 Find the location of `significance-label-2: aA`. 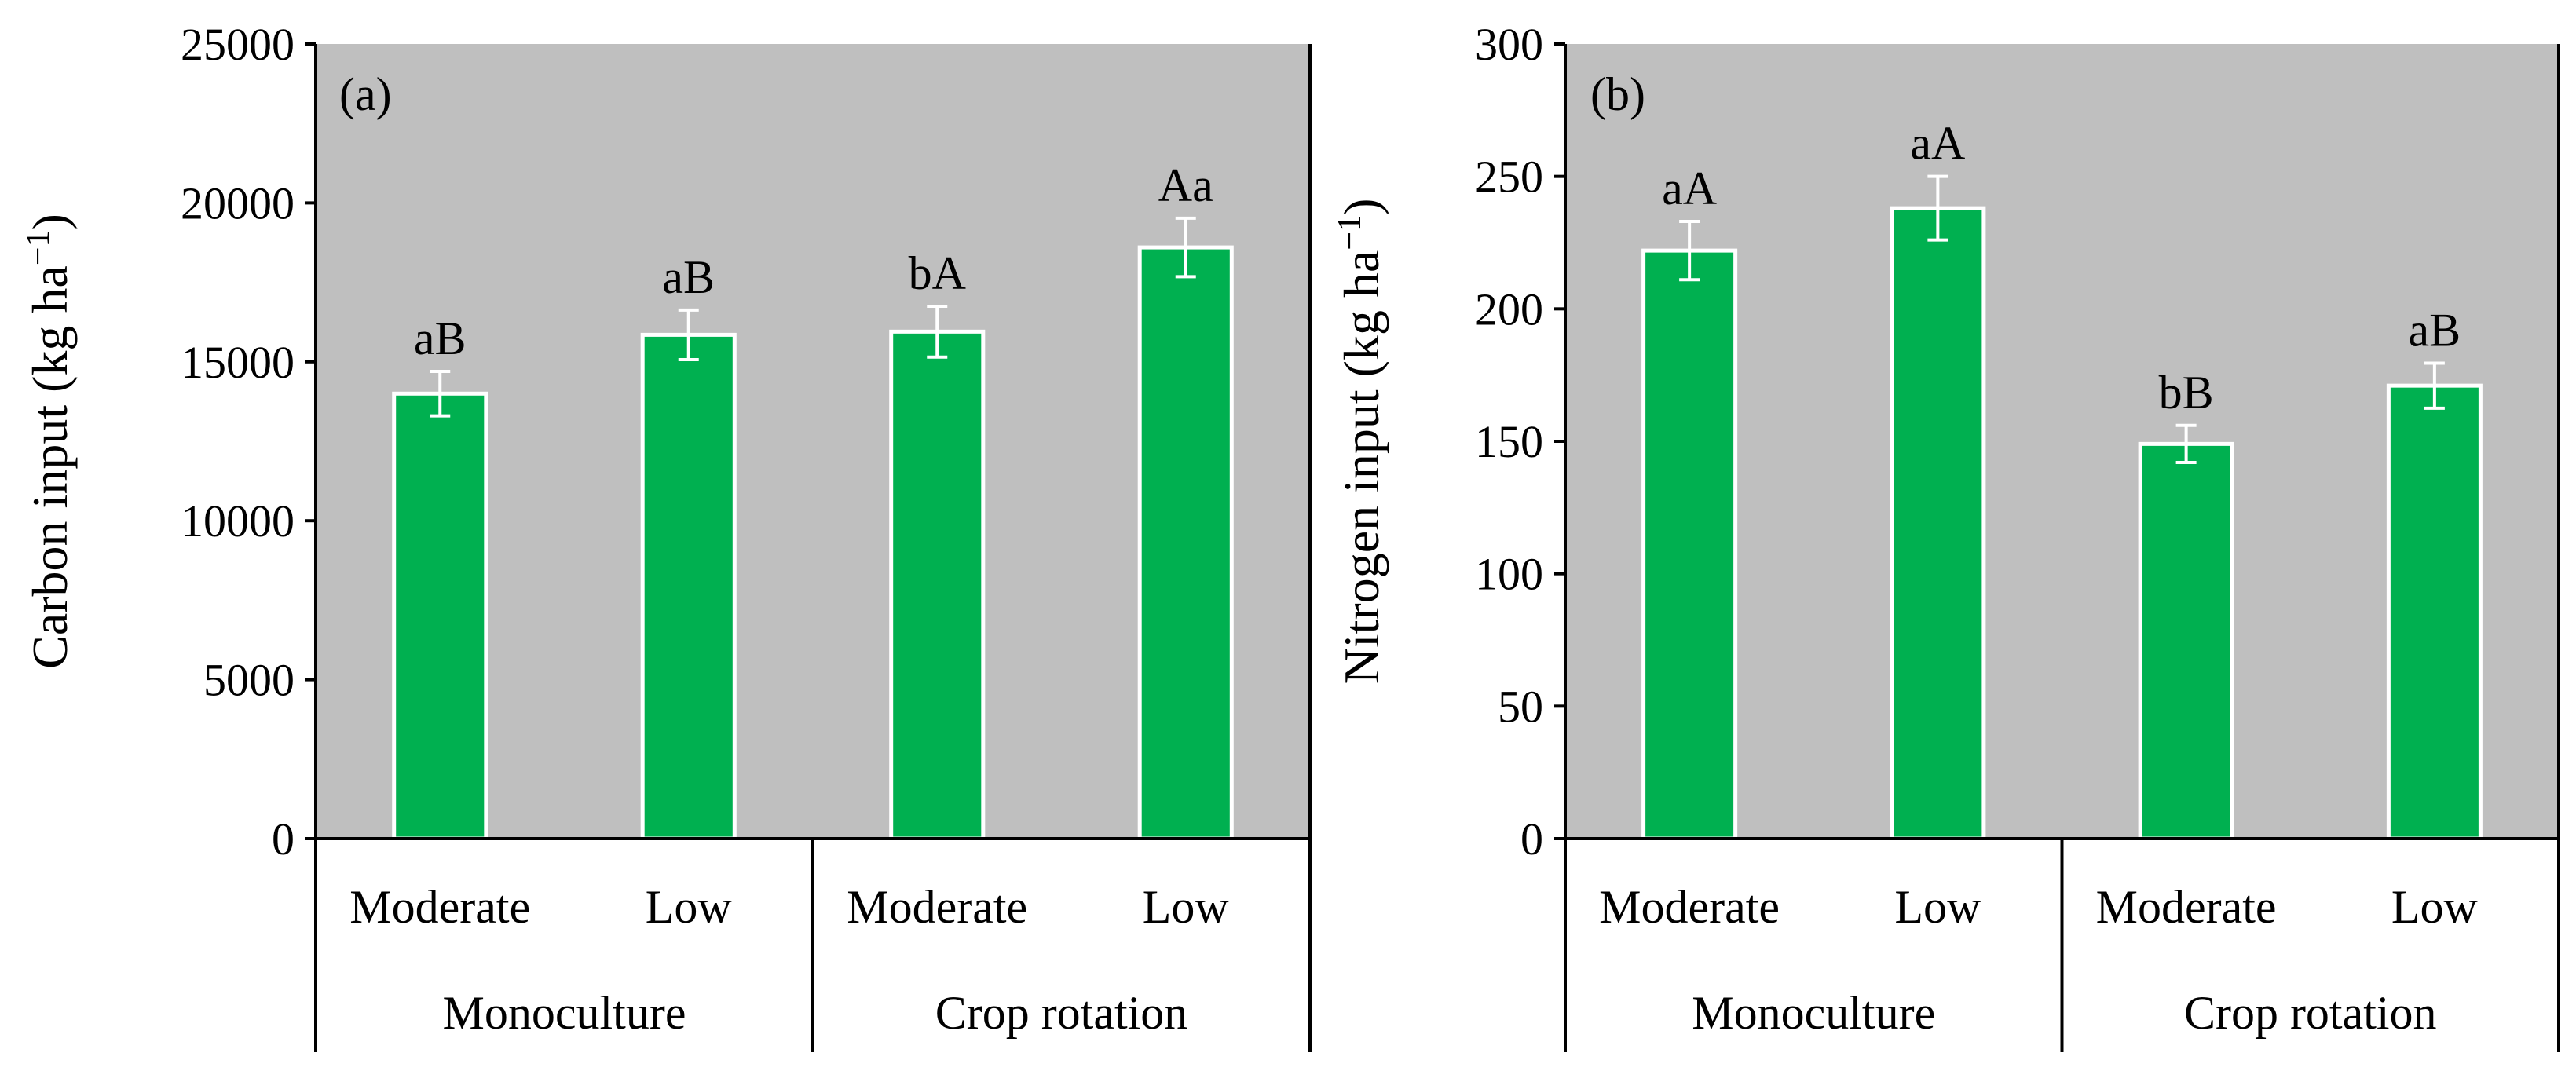

significance-label-2: aA is located at coordinates (1938, 144).